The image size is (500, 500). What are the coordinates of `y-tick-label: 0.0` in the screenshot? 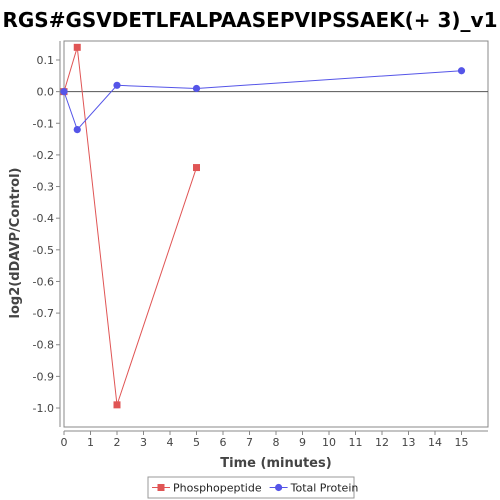 It's located at (46, 92).